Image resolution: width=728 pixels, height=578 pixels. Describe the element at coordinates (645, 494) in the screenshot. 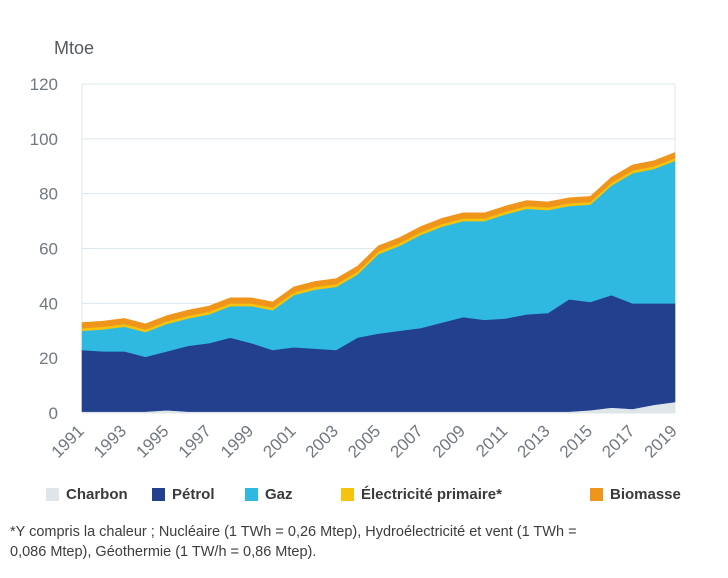

I see `legend-label: Biomasse` at that location.